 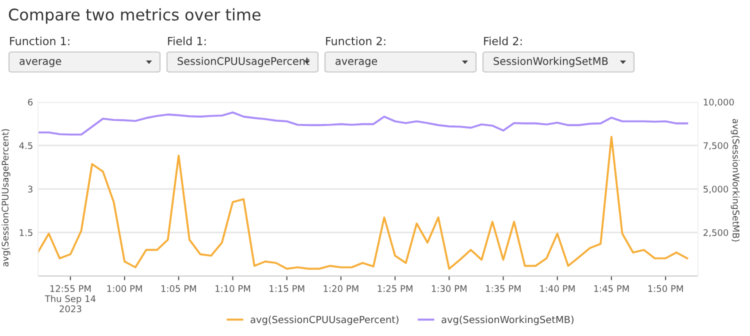 I want to click on x-tick-label: 1:25 PM, so click(x=395, y=288).